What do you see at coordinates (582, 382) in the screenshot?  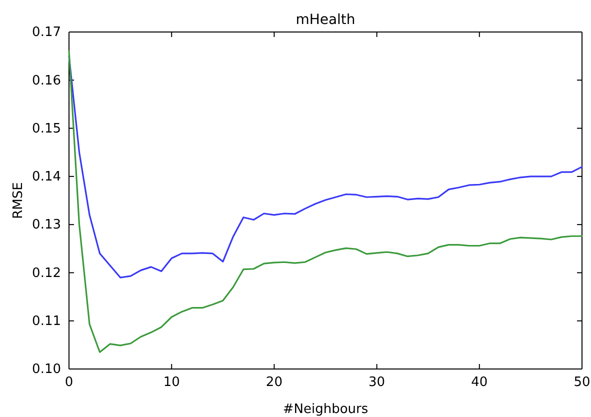 I see `x-tick-label: 50` at bounding box center [582, 382].